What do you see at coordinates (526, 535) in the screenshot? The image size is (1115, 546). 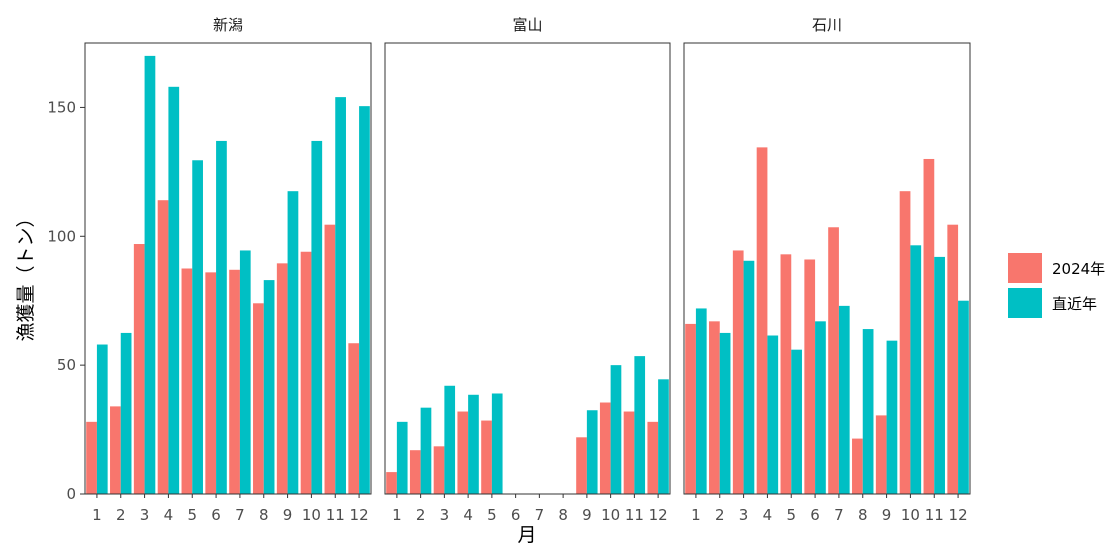 I see `x-axis-title: 月` at bounding box center [526, 535].